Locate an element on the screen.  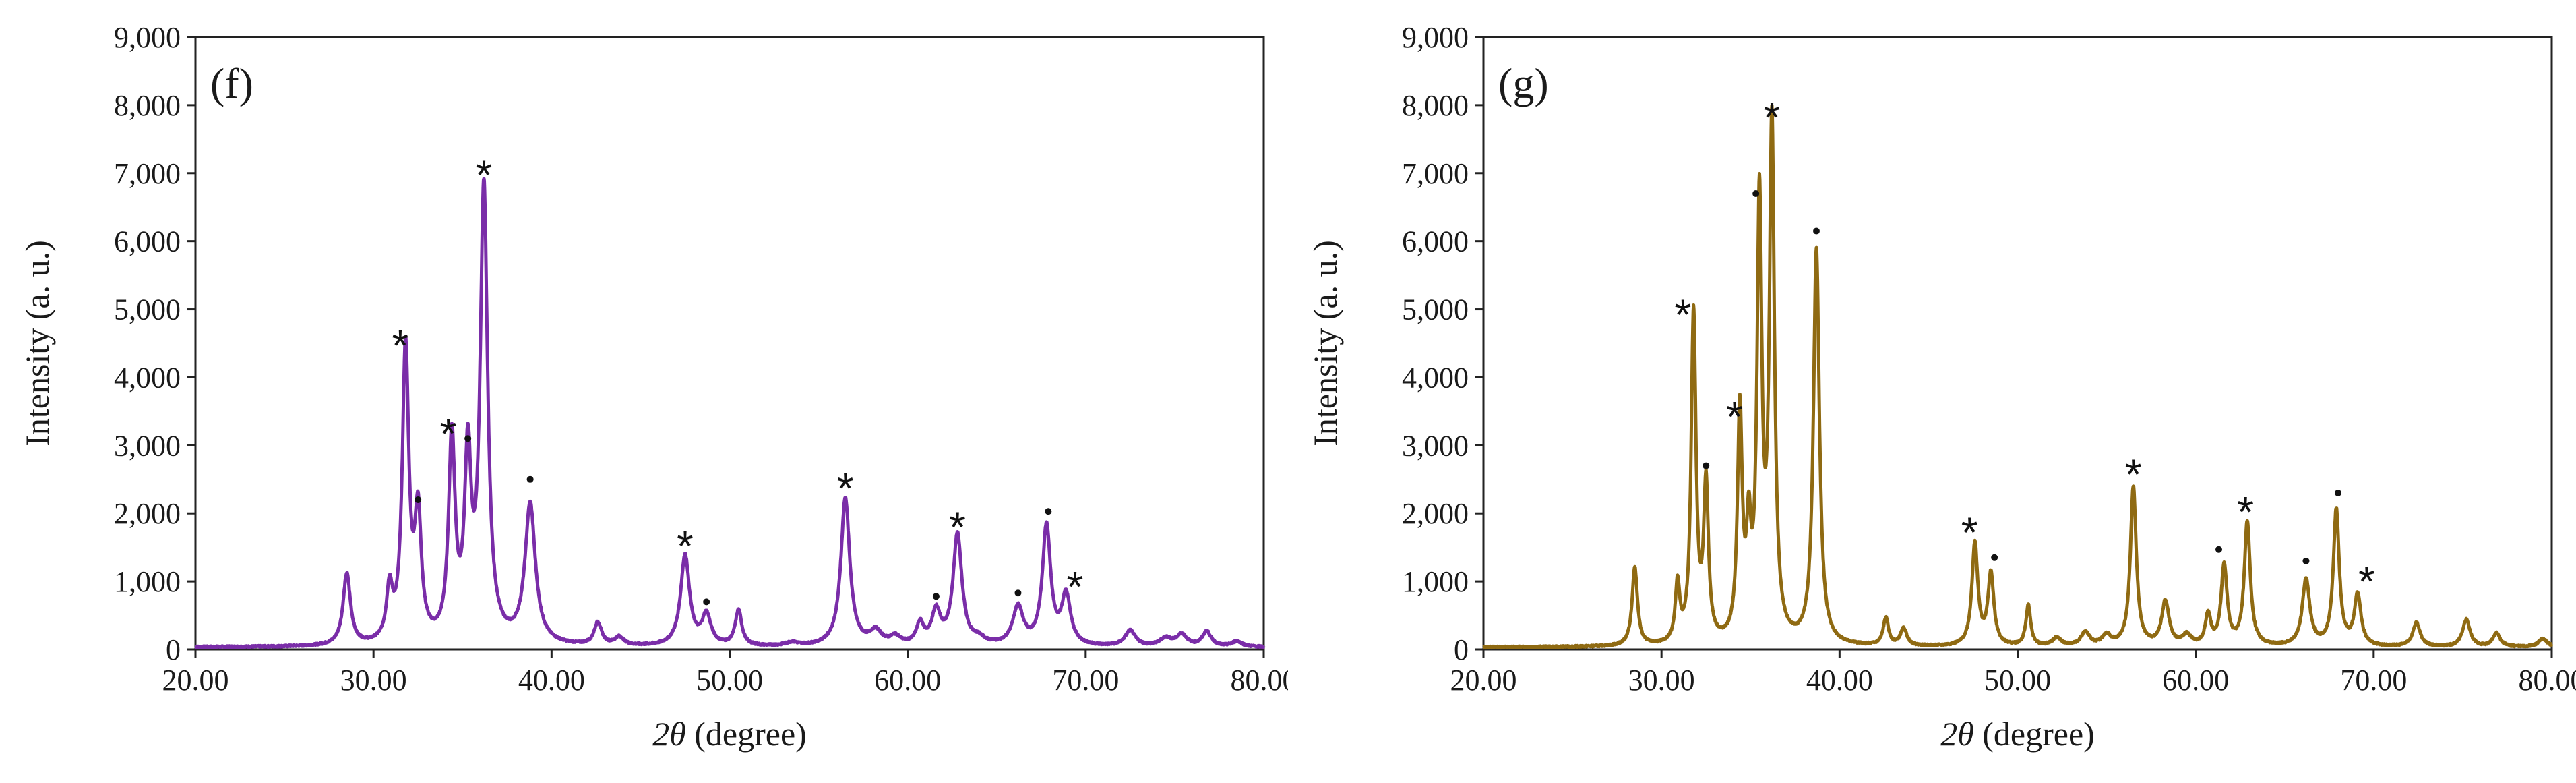
panel-label: (g) is located at coordinates (1523, 83).